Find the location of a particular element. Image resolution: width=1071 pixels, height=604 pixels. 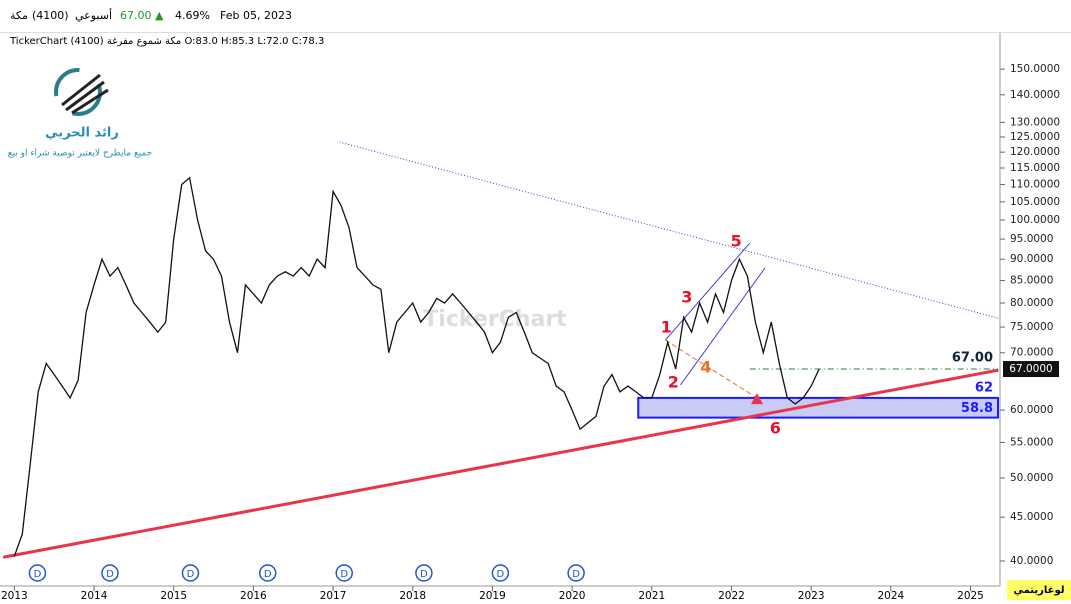

x-tick-label: 2019 is located at coordinates (492, 596).